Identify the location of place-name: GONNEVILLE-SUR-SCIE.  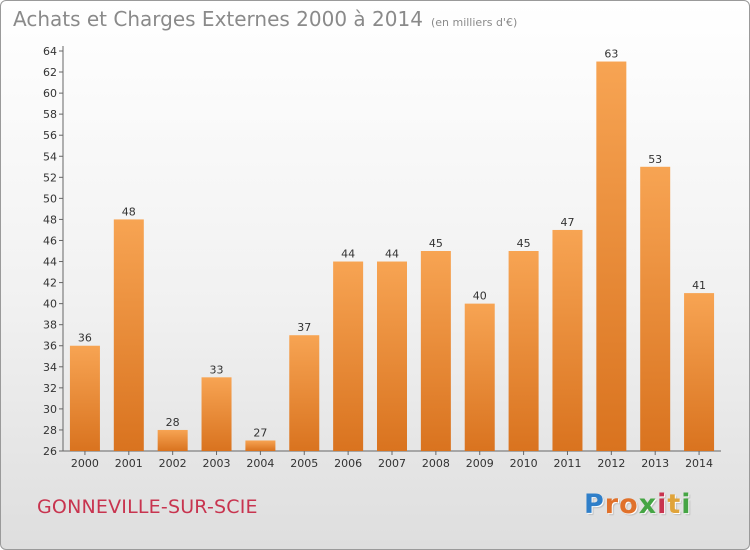
(147, 507).